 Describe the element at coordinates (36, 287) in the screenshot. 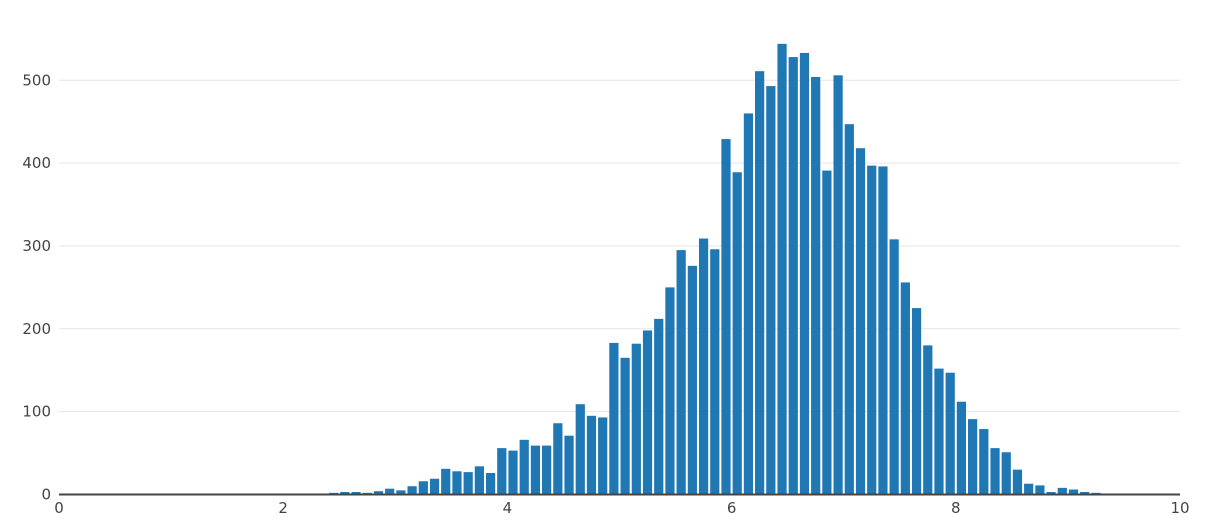

I see `y-axis-tick-labels: 0 100 200 300 400 500` at that location.